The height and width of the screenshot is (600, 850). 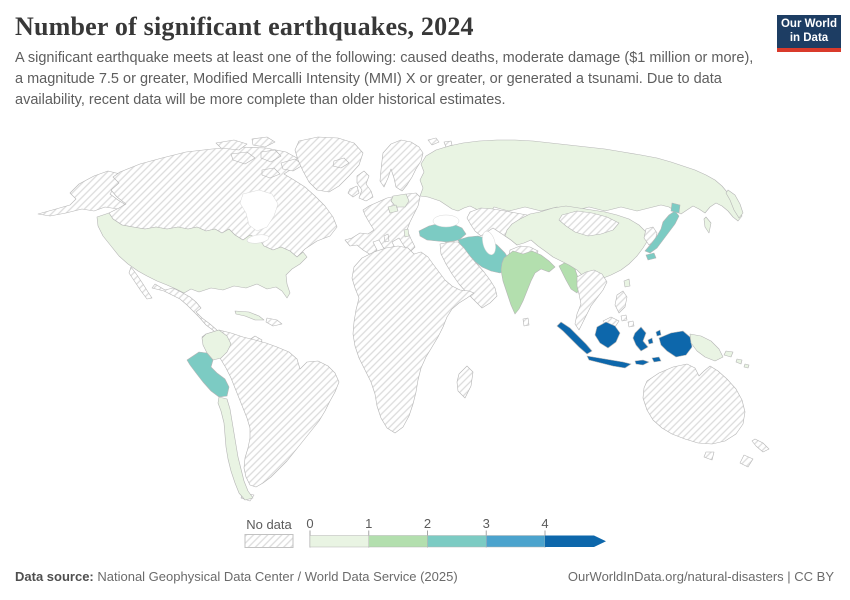 I want to click on hudson-bay, so click(x=259, y=210).